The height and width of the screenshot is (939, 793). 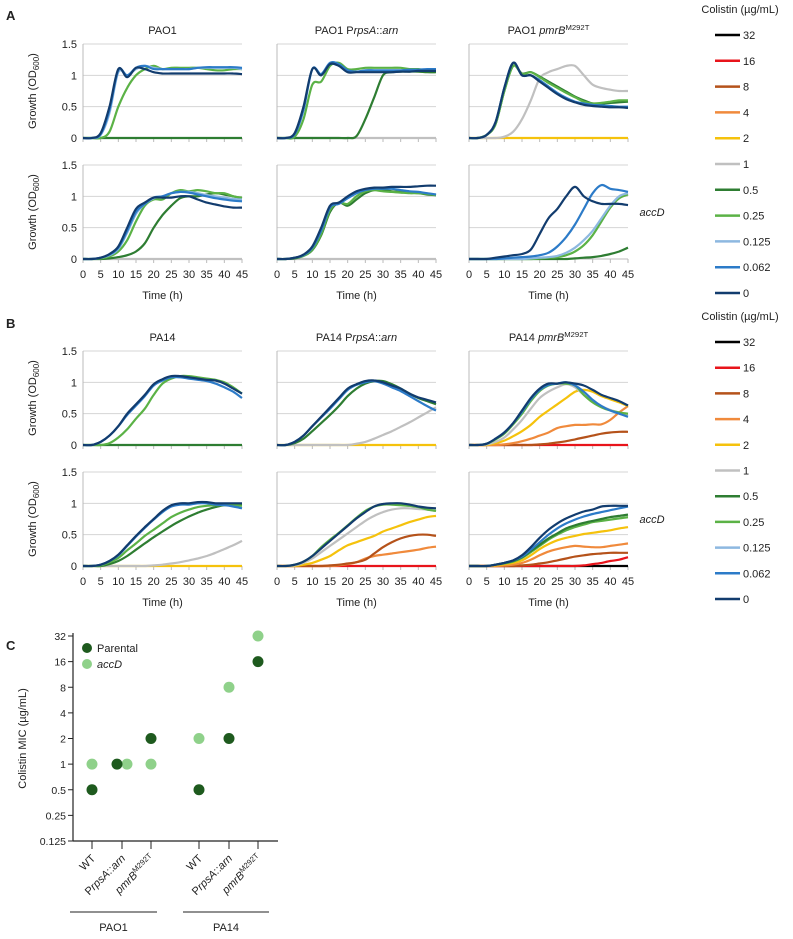 What do you see at coordinates (199, 738) in the screenshot?
I see `mic-point-accd` at bounding box center [199, 738].